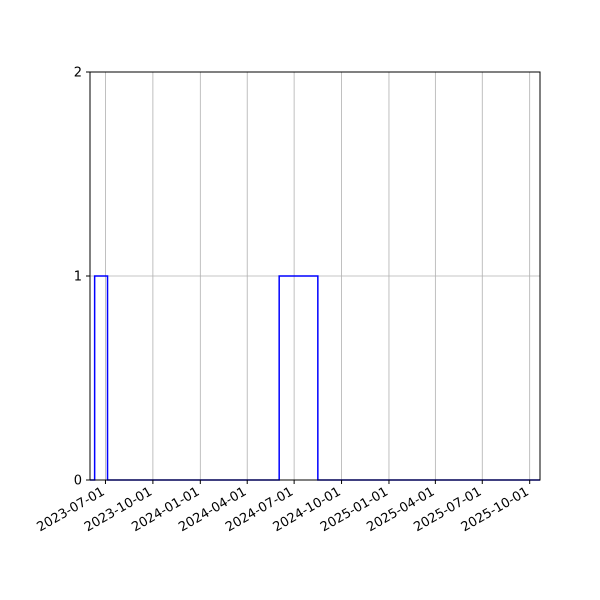  Describe the element at coordinates (78, 481) in the screenshot. I see `y-tick-label: 0` at that location.